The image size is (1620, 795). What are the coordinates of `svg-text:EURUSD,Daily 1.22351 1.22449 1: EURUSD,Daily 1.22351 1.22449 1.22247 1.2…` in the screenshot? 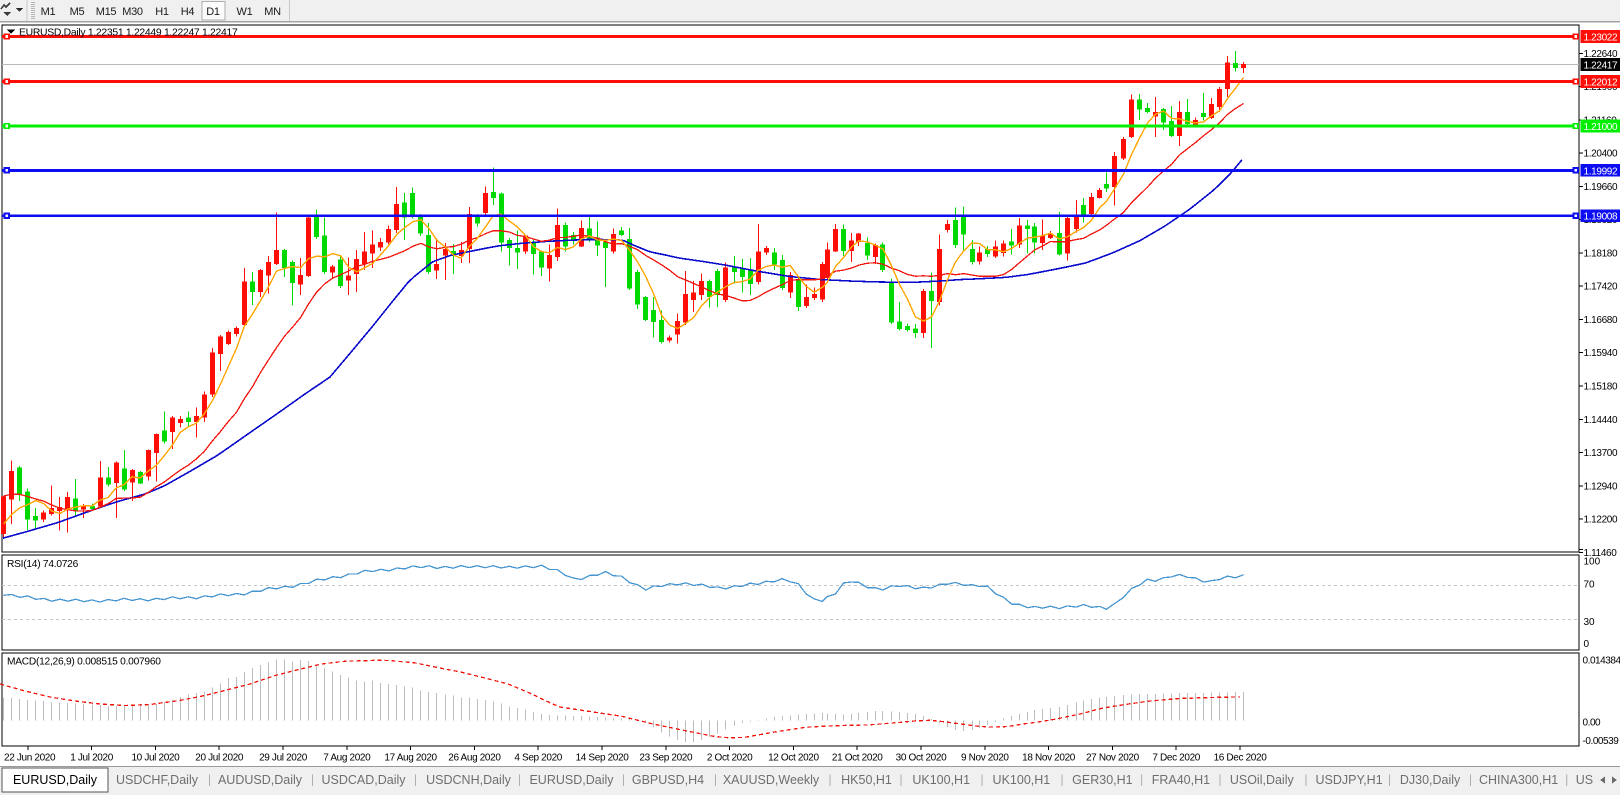 It's located at (128, 33).